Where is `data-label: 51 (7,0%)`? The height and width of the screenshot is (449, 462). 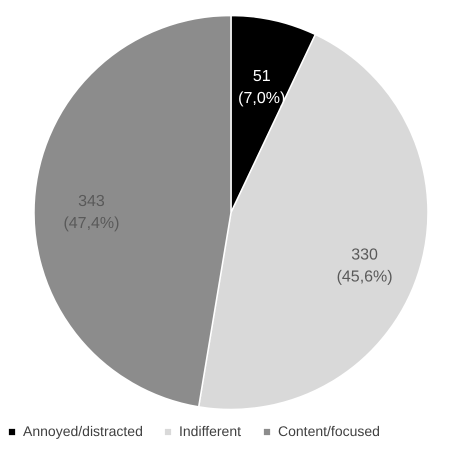
data-label: 51 (7,0%) is located at coordinates (262, 87).